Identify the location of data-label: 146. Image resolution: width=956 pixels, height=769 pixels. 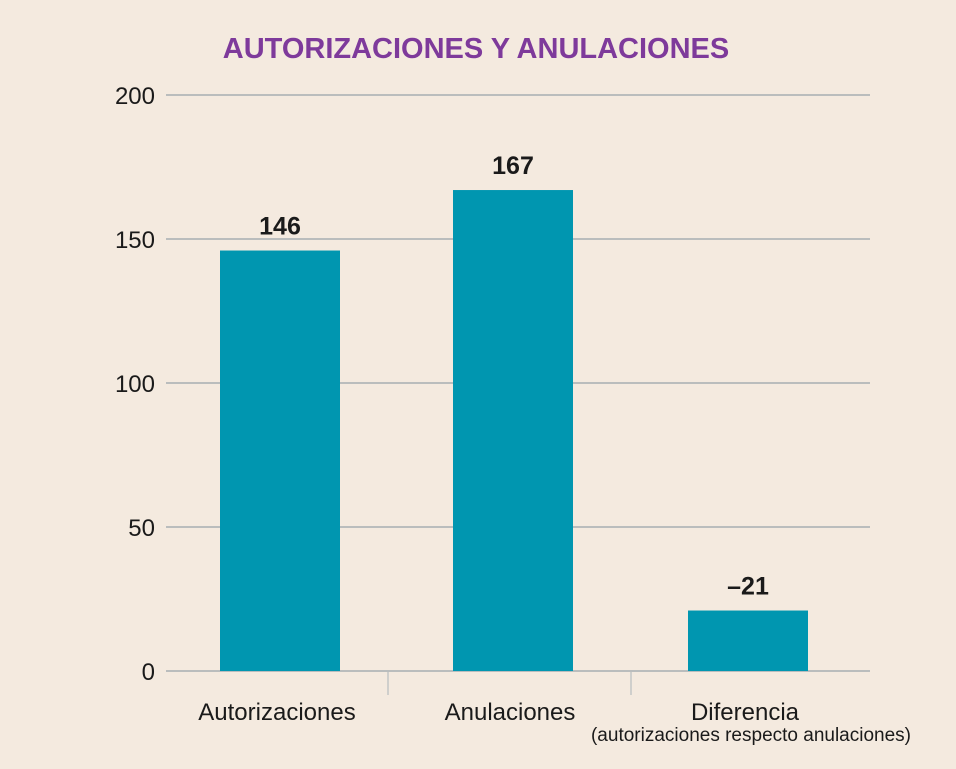
(280, 227).